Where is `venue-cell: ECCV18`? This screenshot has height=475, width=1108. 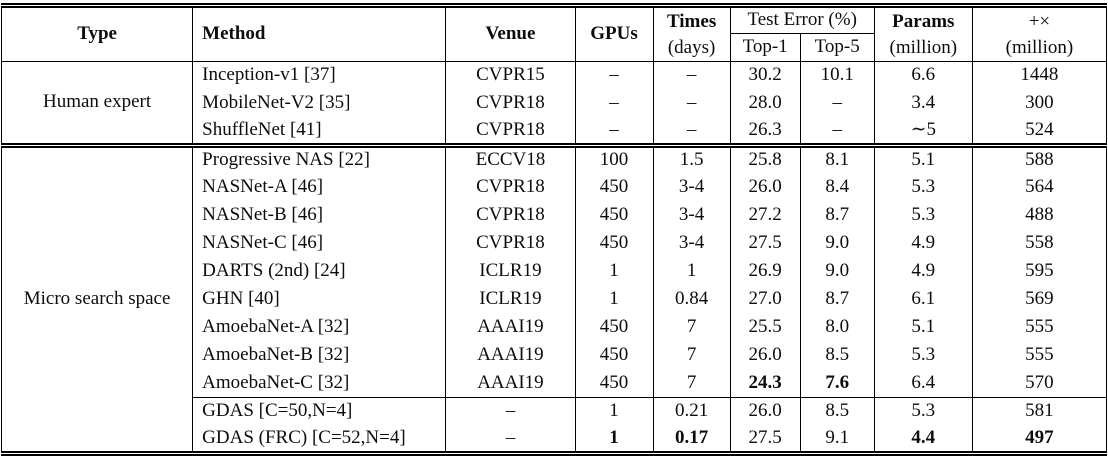 venue-cell: ECCV18 is located at coordinates (510, 159).